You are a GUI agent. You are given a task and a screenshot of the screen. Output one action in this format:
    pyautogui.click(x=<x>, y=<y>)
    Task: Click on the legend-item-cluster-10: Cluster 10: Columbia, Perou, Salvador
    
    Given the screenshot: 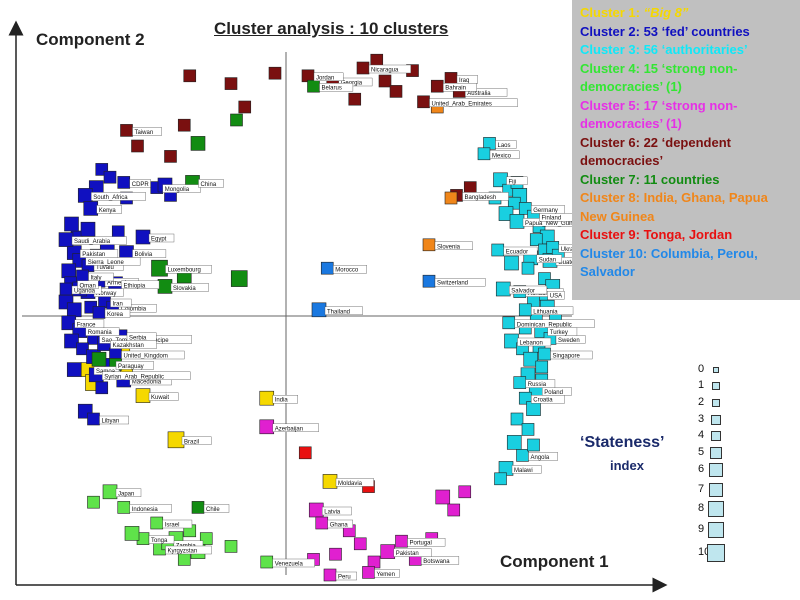 What is the action you would take?
    pyautogui.click(x=687, y=263)
    